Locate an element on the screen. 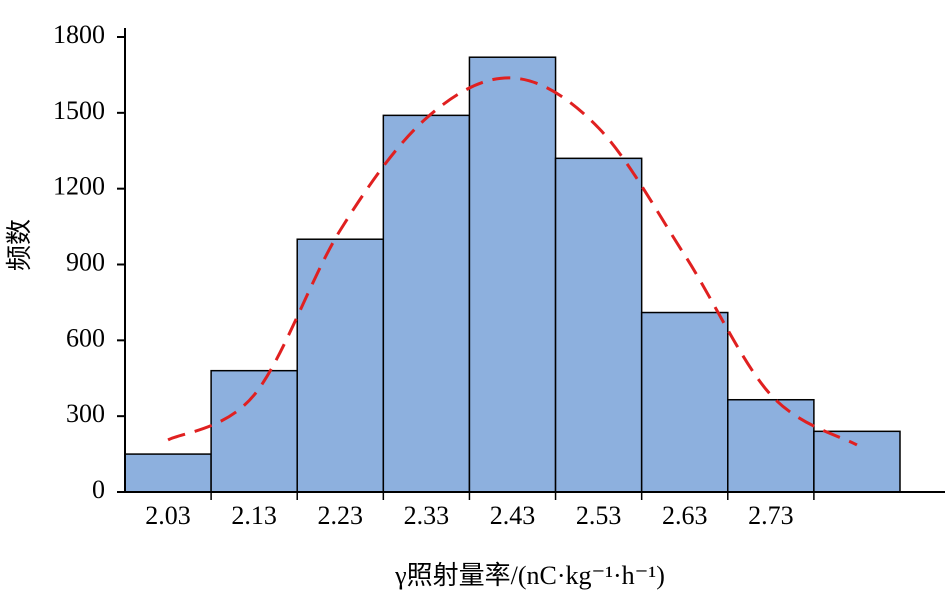 The width and height of the screenshot is (945, 614). y-axis-label: 频数 is located at coordinates (19, 245).